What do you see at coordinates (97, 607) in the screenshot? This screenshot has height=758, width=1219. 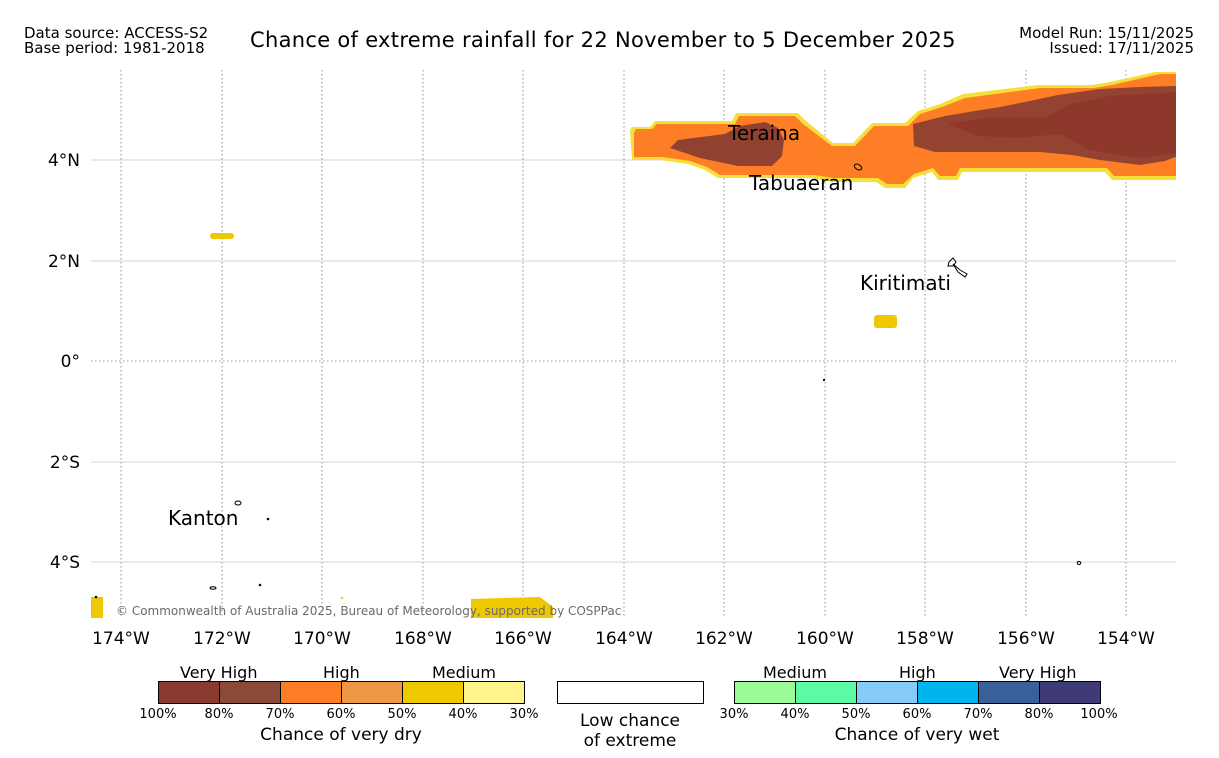 I see `medium-dry-spot-west` at bounding box center [97, 607].